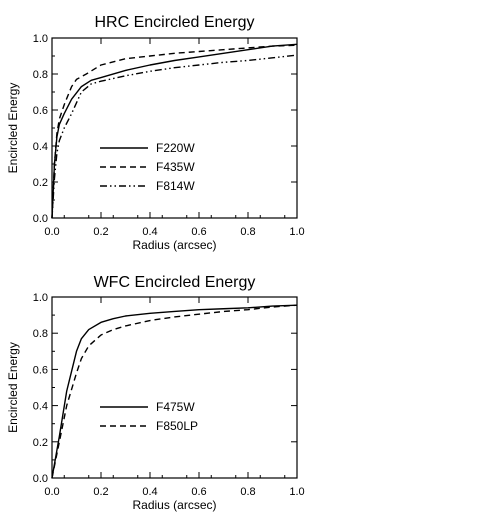 This screenshot has height=531, width=483. Describe the element at coordinates (174, 245) in the screenshot. I see `hrc-x-axis-label: Radius (arcsec)` at that location.